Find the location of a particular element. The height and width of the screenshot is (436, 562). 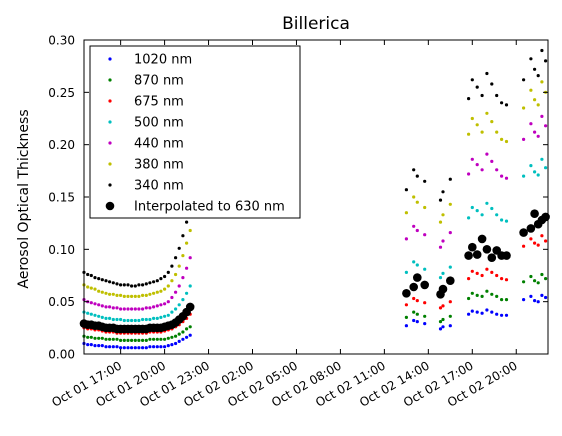

legend-label: 500 nm is located at coordinates (159, 123).